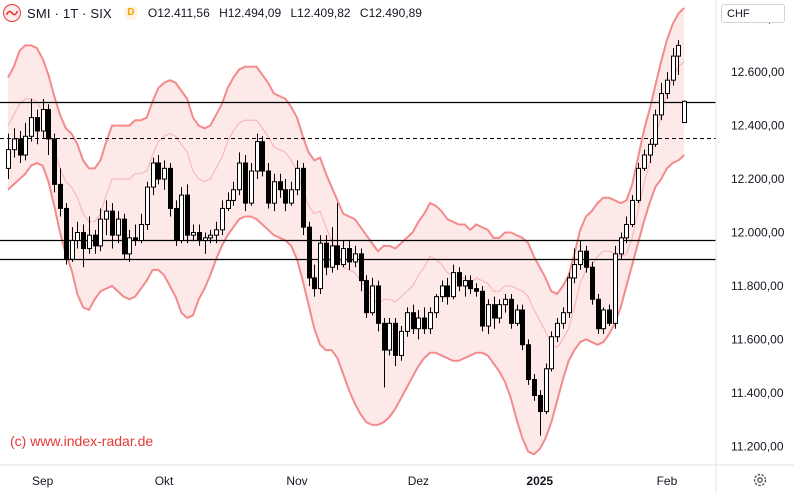 The height and width of the screenshot is (492, 794). Describe the element at coordinates (757, 446) in the screenshot. I see `price-tick-label: 11.200,00` at that location.